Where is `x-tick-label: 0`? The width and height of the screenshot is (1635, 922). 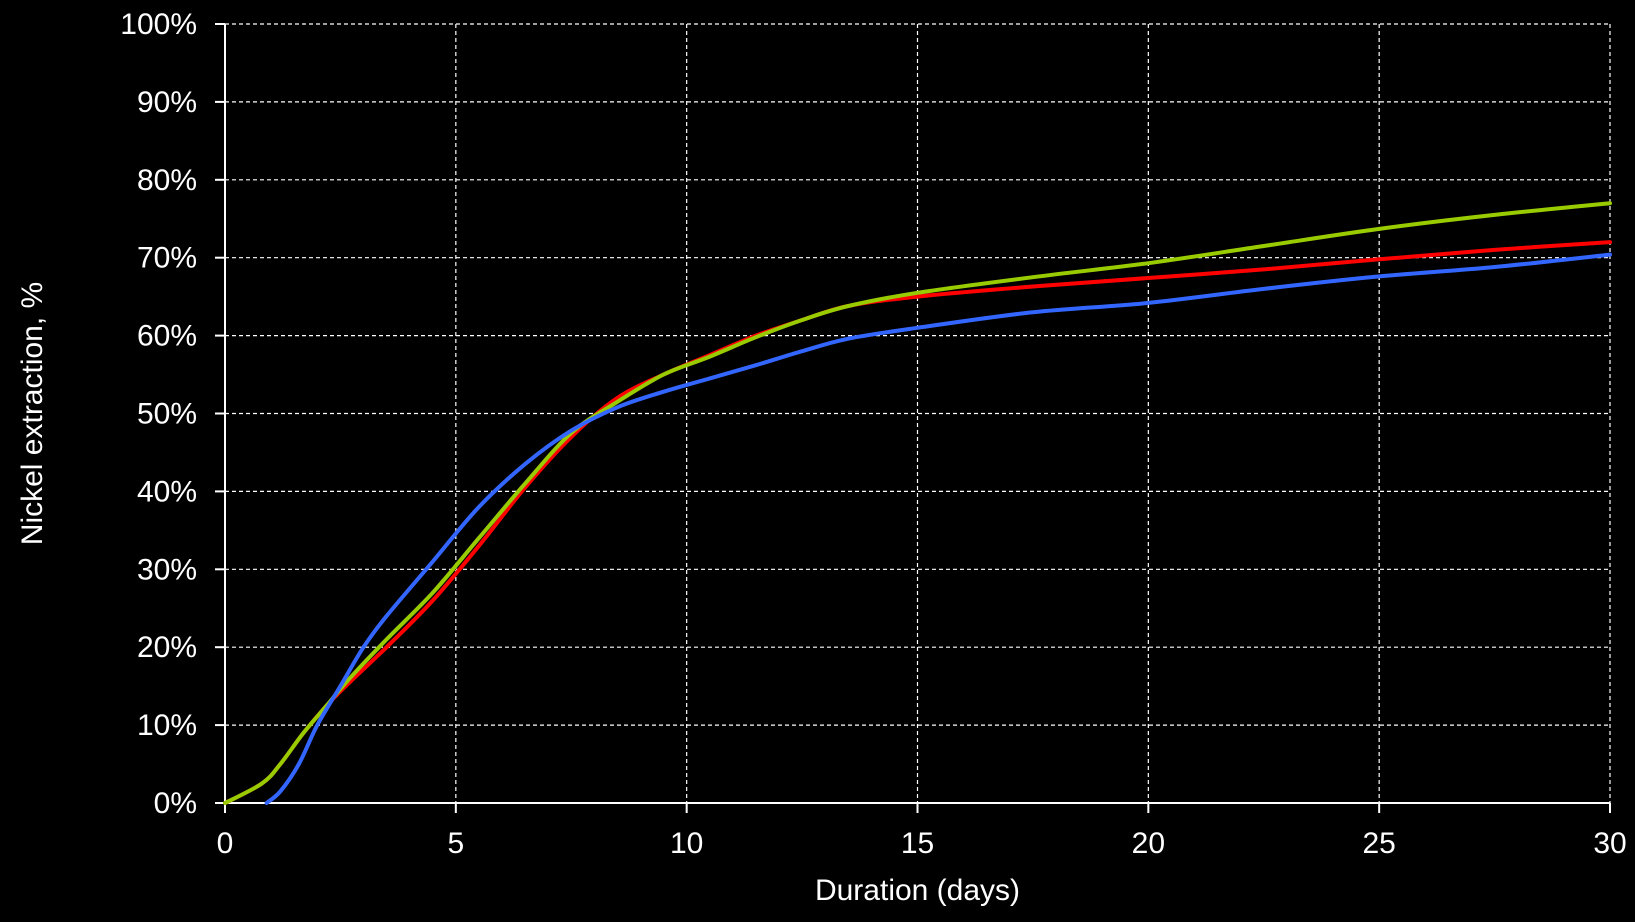 x-tick-label: 0 is located at coordinates (225, 843).